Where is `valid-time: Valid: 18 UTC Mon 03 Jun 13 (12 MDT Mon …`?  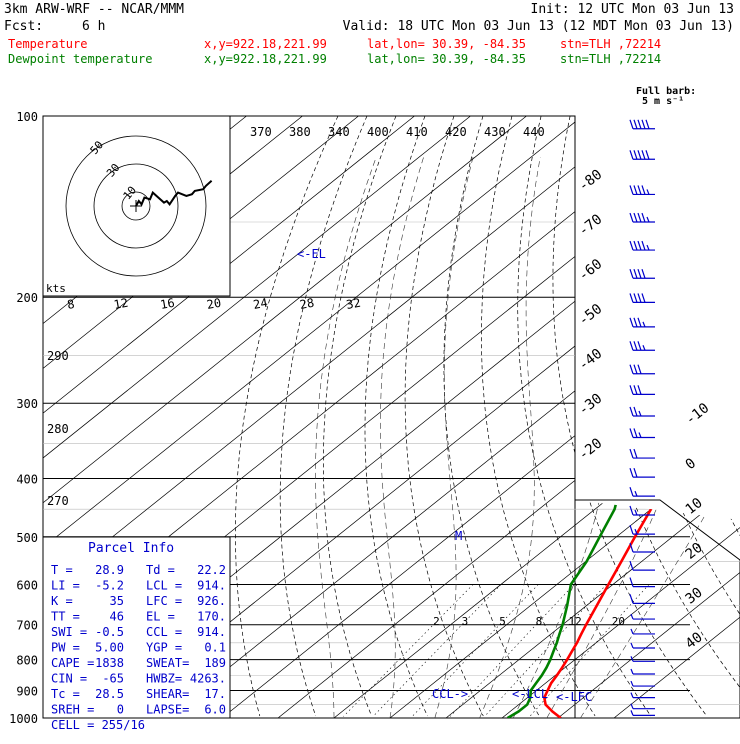
valid-time: Valid: 18 UTC Mon 03 Jun 13 (12 MDT Mon … is located at coordinates (538, 26).